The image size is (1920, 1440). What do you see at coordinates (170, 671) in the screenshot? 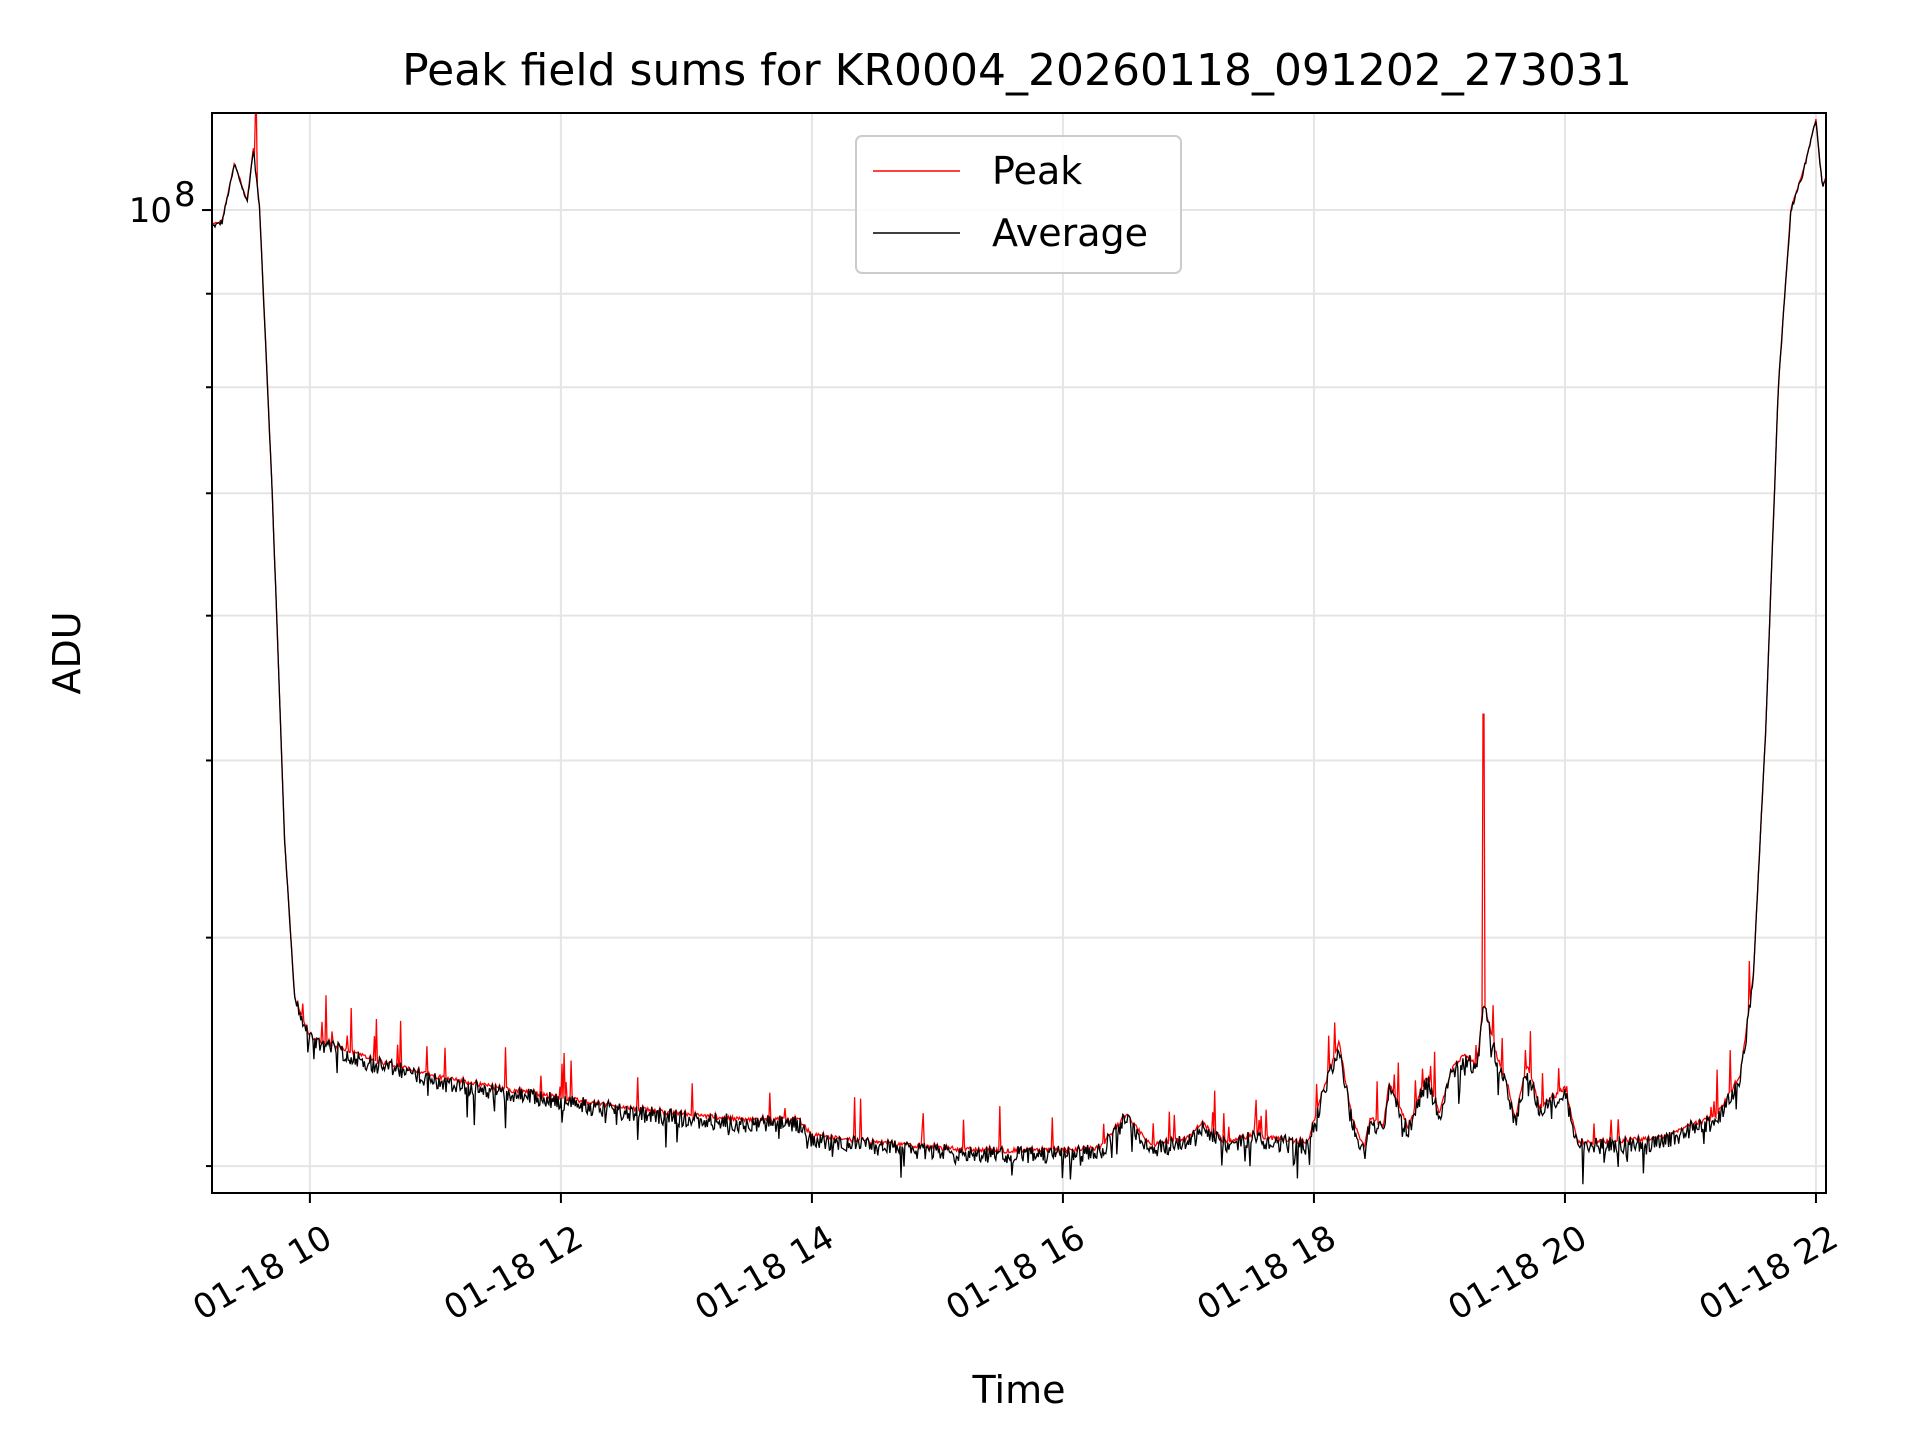
I see `y-ticks: 10 8` at bounding box center [170, 671].